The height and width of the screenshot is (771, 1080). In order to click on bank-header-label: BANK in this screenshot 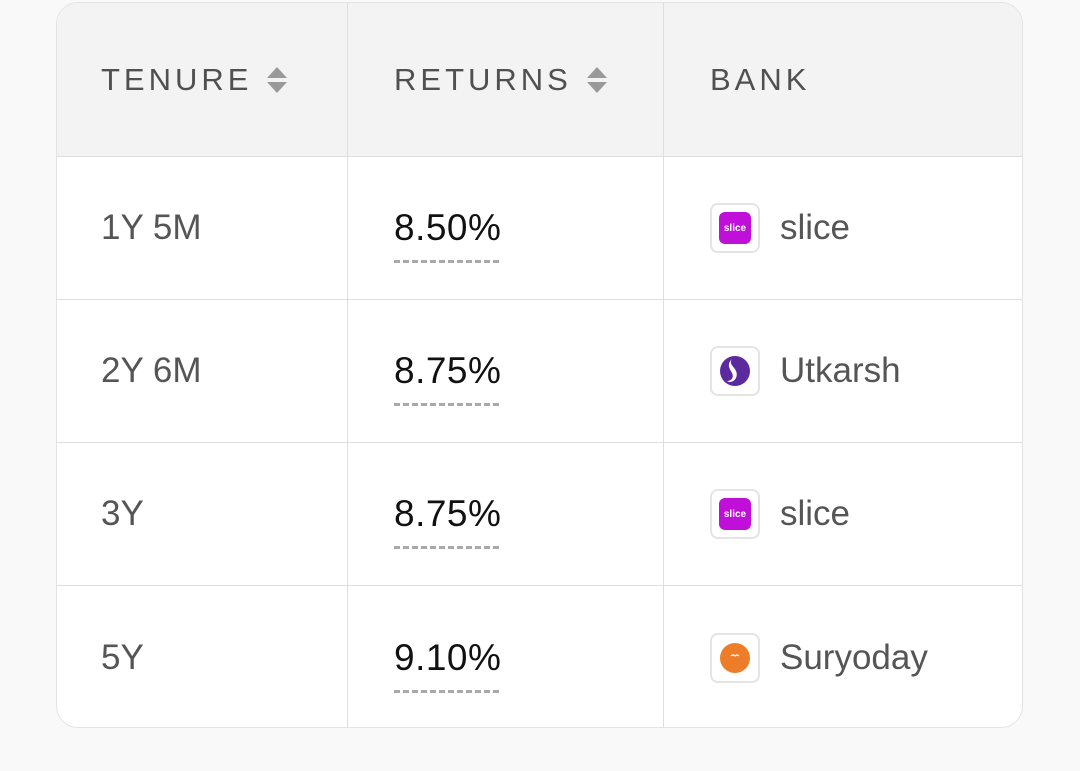, I will do `click(760, 79)`.